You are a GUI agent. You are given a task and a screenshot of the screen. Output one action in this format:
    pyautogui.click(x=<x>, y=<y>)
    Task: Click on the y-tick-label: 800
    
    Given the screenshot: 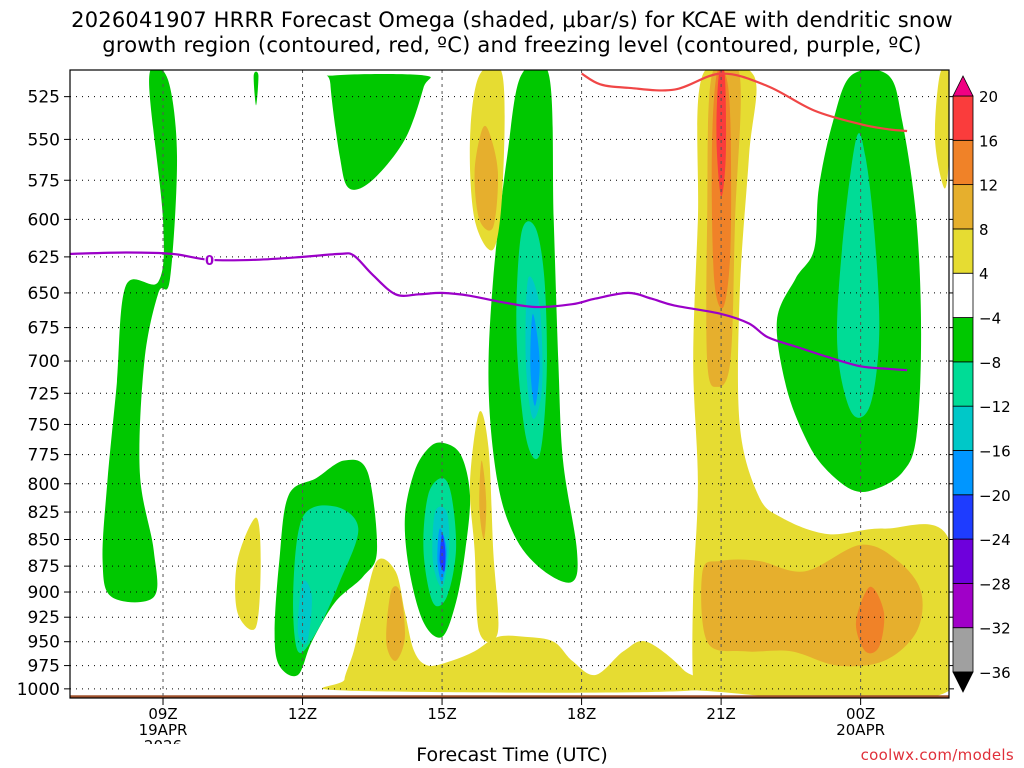 What is the action you would take?
    pyautogui.click(x=44, y=485)
    